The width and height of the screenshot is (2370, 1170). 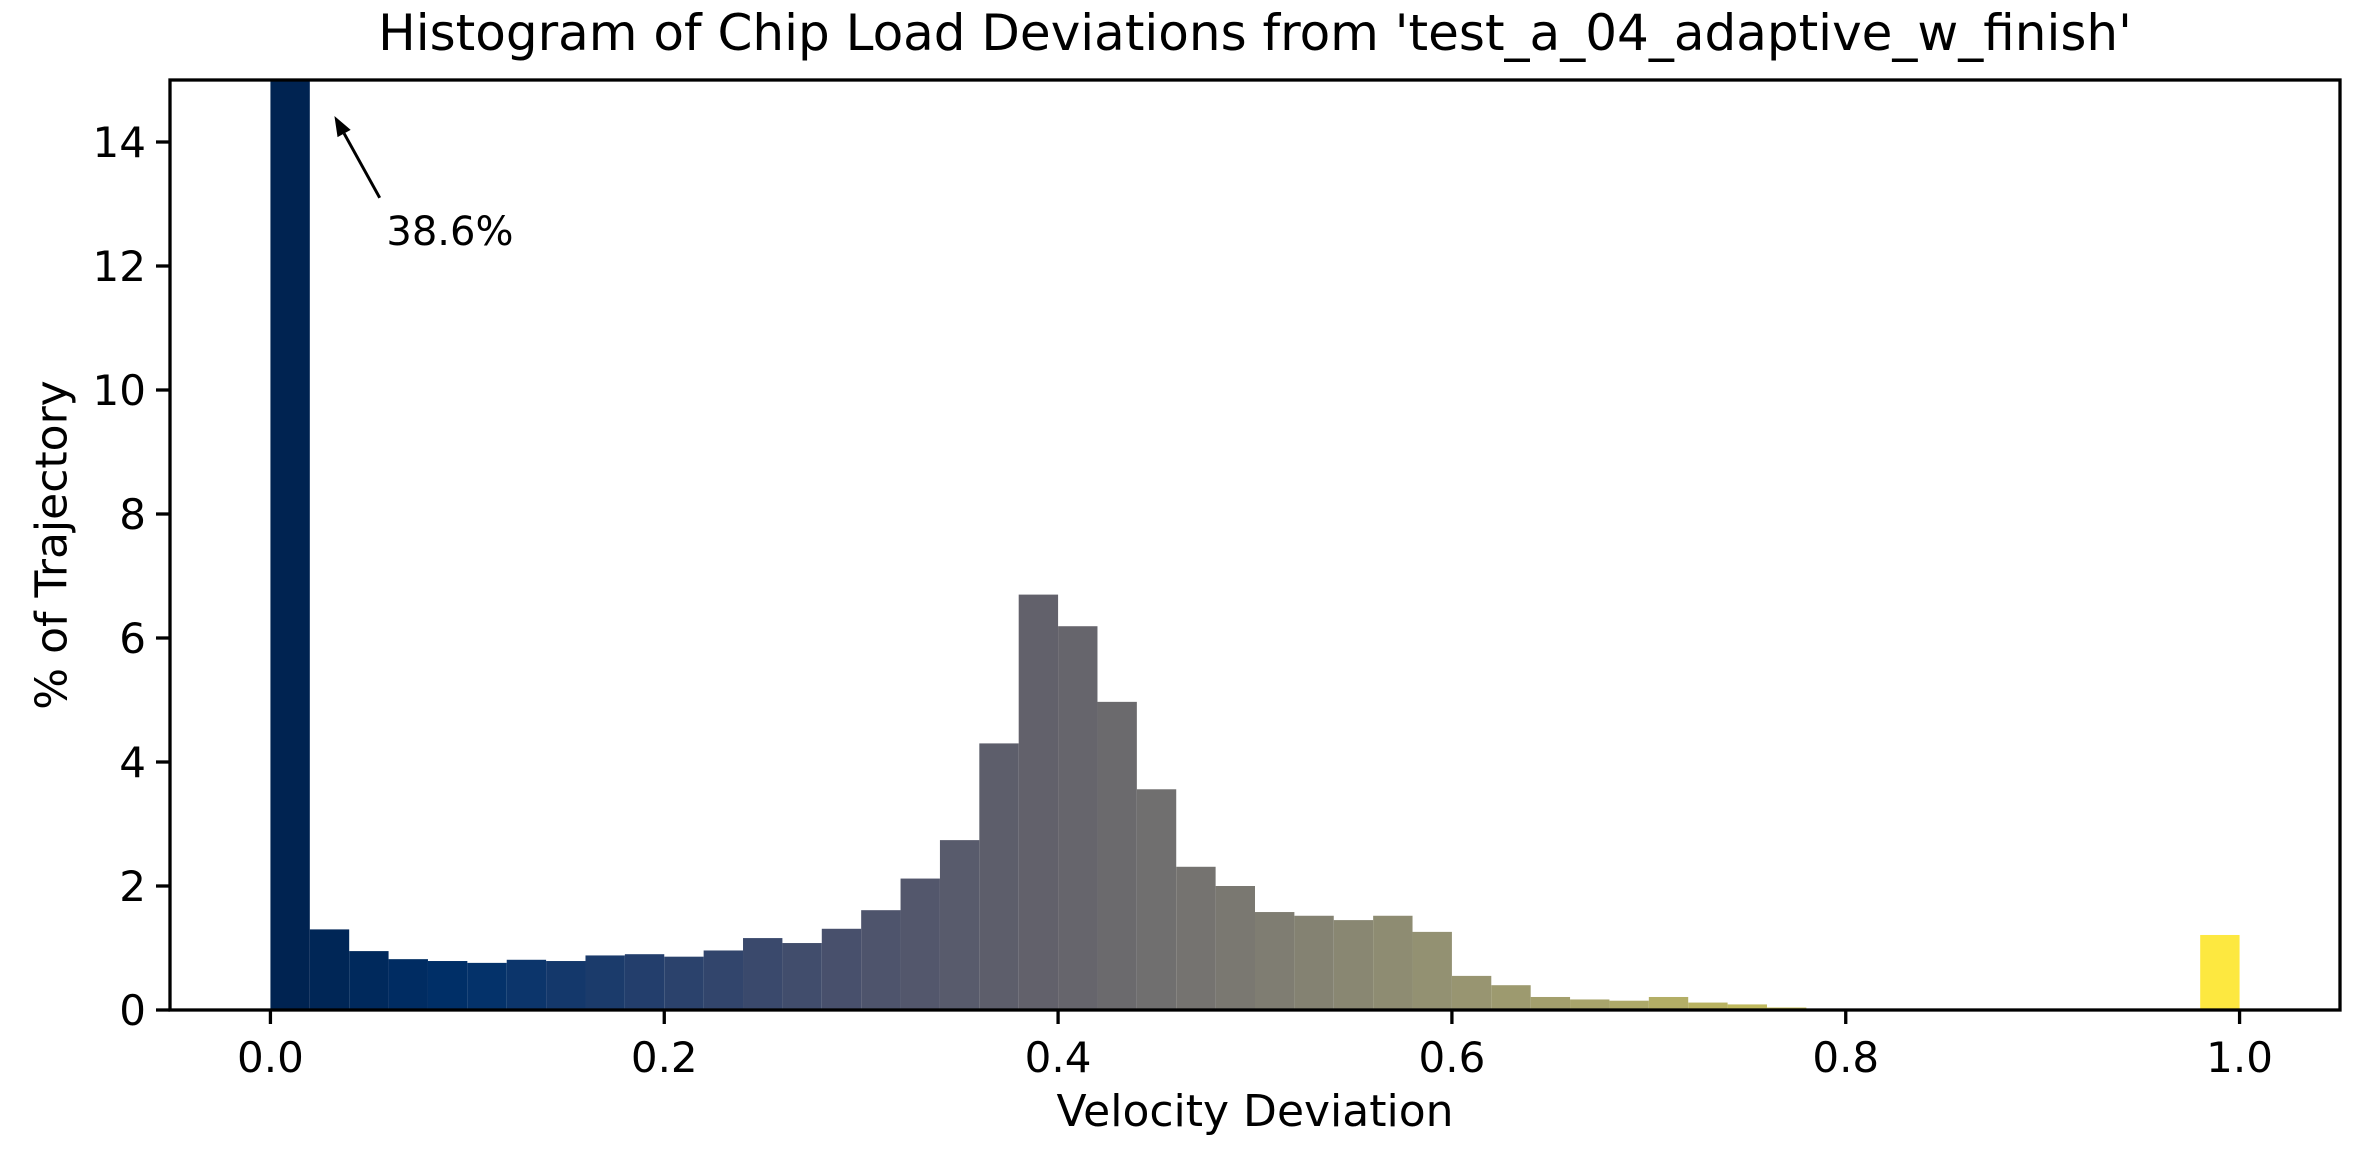 What do you see at coordinates (119, 142) in the screenshot?
I see `y-tick-label: 14` at bounding box center [119, 142].